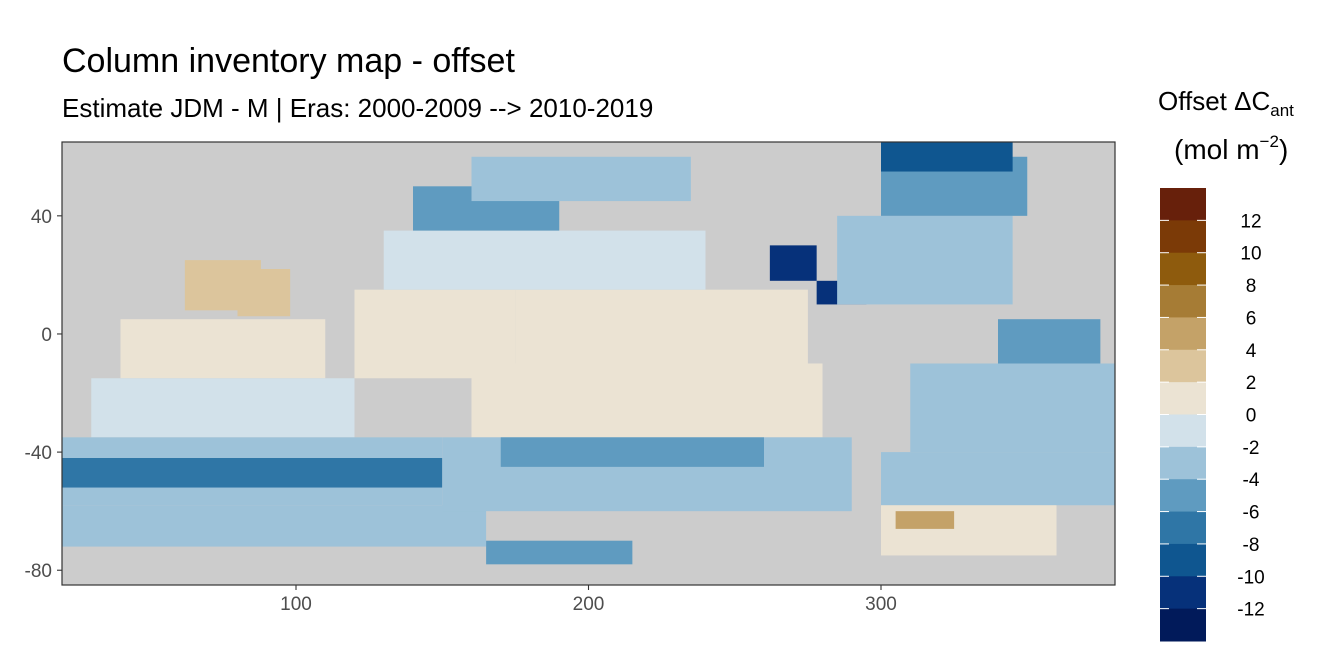 This screenshot has width=1344, height=672. I want to click on legend-break-label: -2, so click(1251, 448).